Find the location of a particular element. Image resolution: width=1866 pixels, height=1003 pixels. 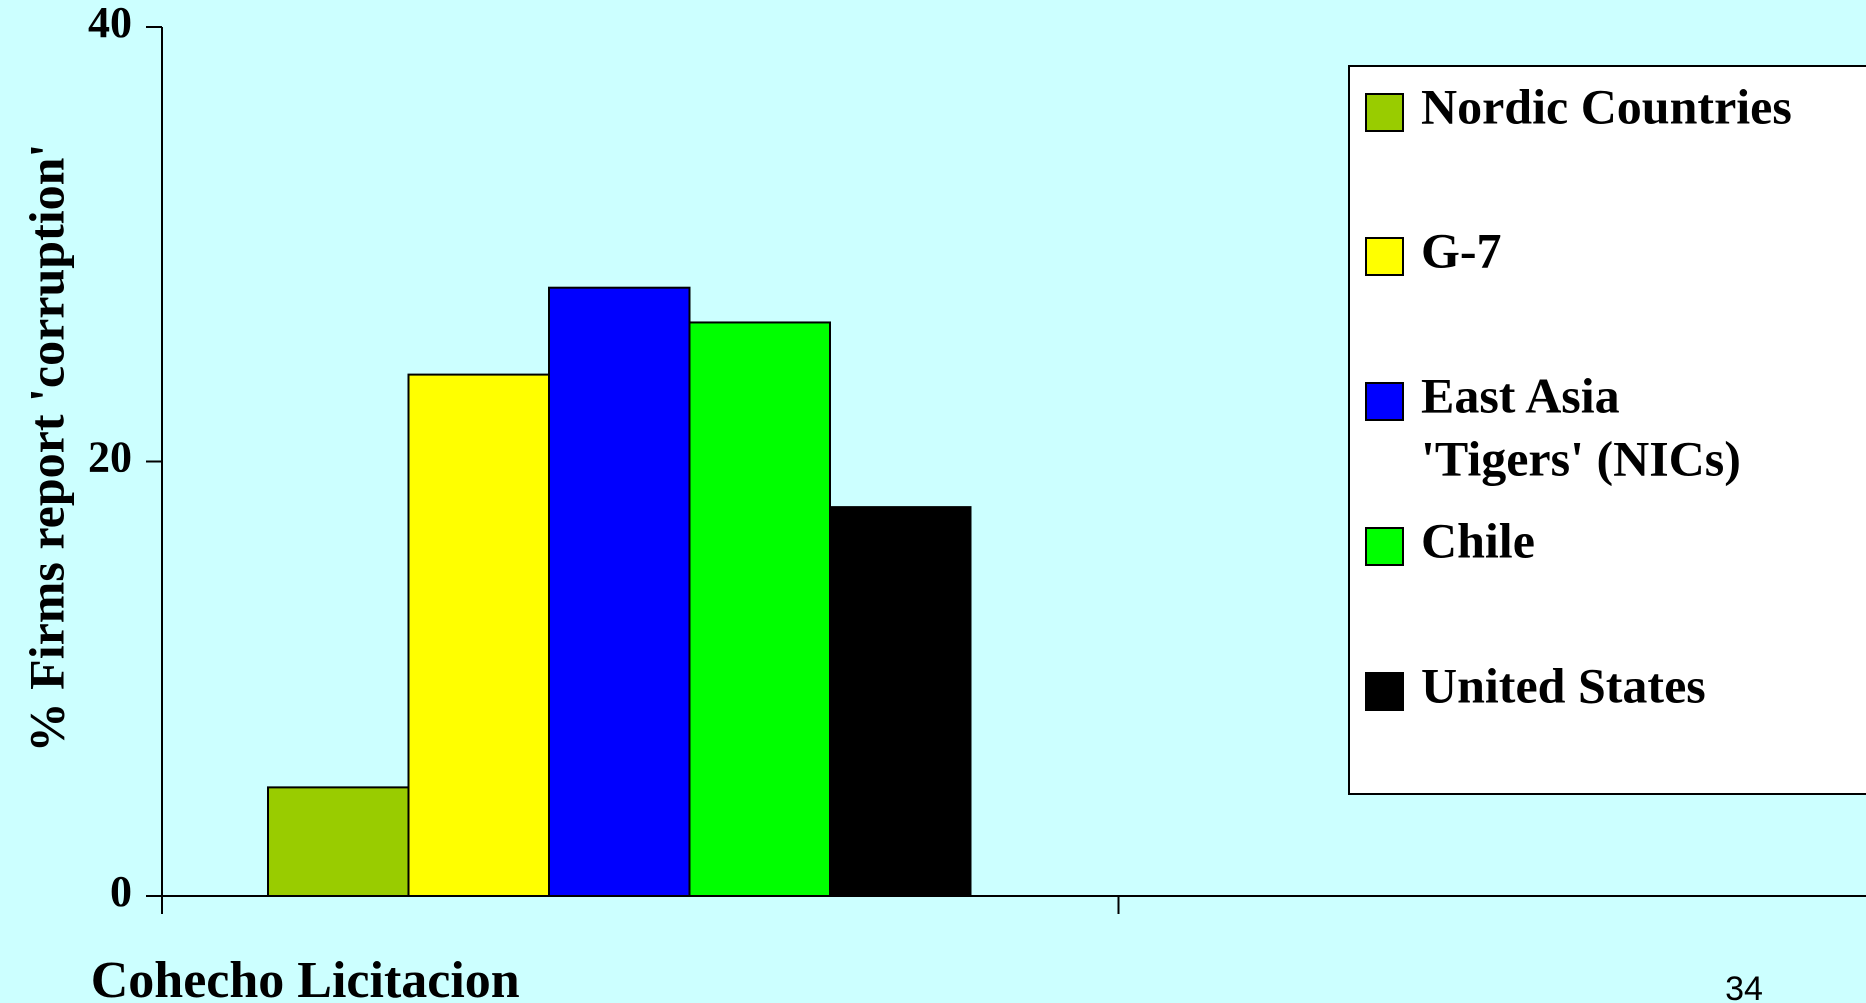

x-categories-group: Cohecho Licitacion is located at coordinates (605, 949).